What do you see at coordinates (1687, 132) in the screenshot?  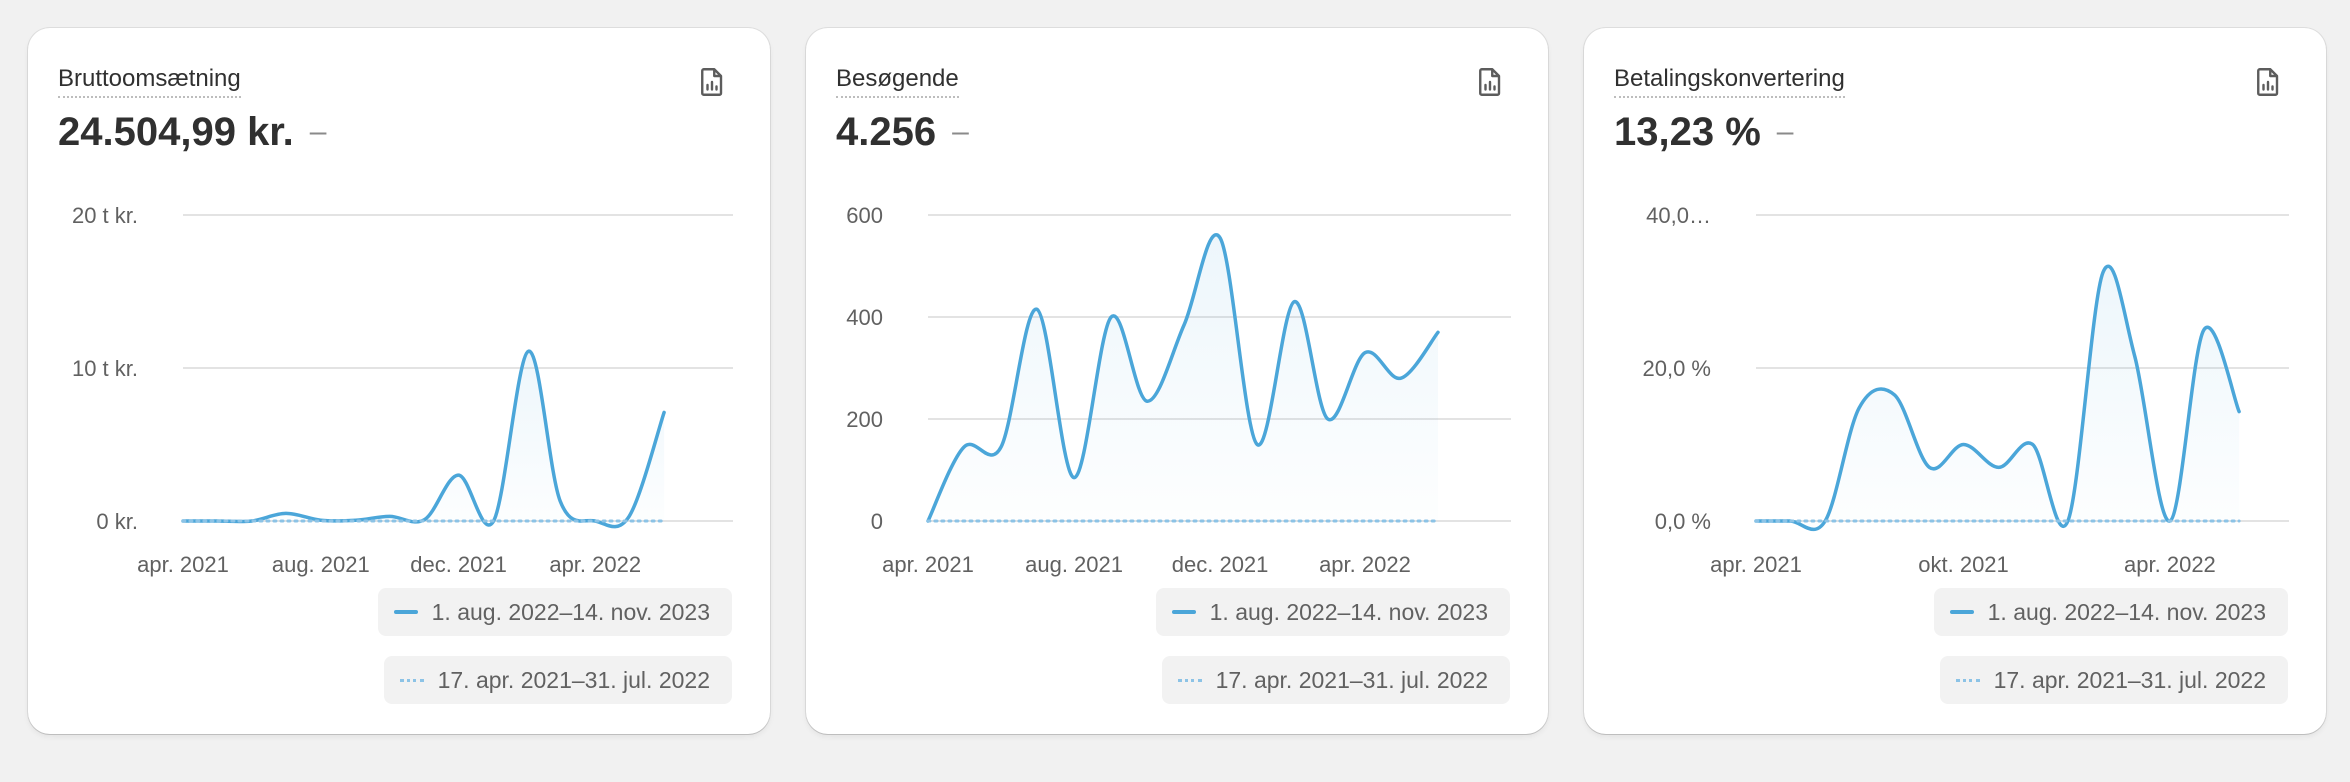 I see `metric-value-text: 13,23 %` at bounding box center [1687, 132].